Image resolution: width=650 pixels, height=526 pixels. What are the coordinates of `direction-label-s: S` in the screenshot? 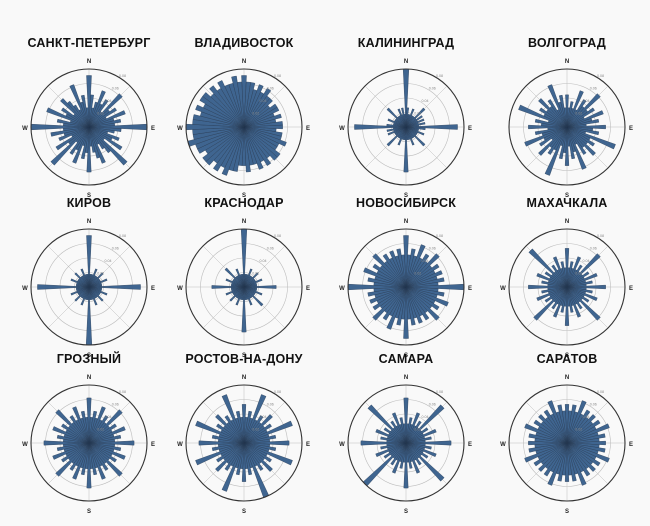 It's located at (406, 196).